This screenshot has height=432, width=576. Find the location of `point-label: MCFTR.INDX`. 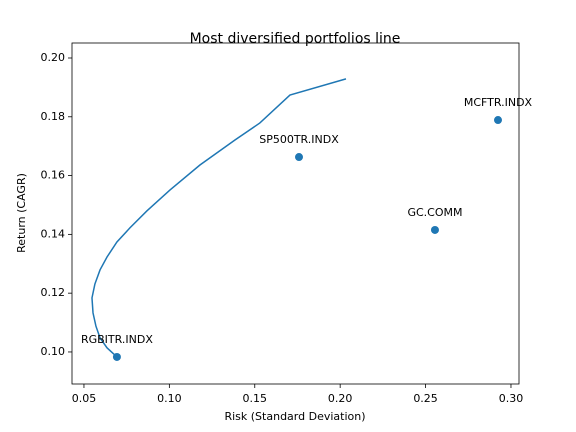

point-label: MCFTR.INDX is located at coordinates (498, 102).